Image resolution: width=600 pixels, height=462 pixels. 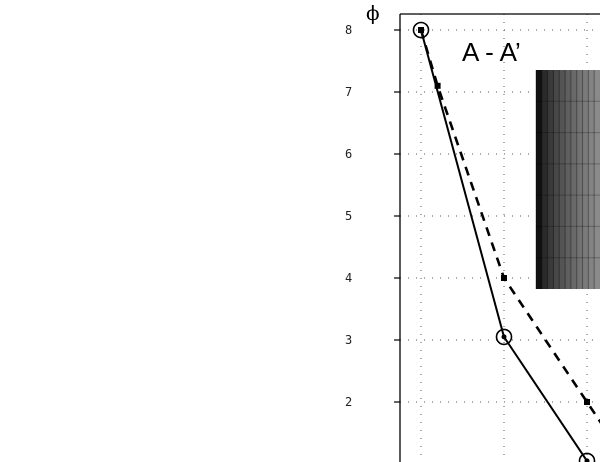 What do you see at coordinates (348, 340) in the screenshot?
I see `y-tick-label-3: 3` at bounding box center [348, 340].